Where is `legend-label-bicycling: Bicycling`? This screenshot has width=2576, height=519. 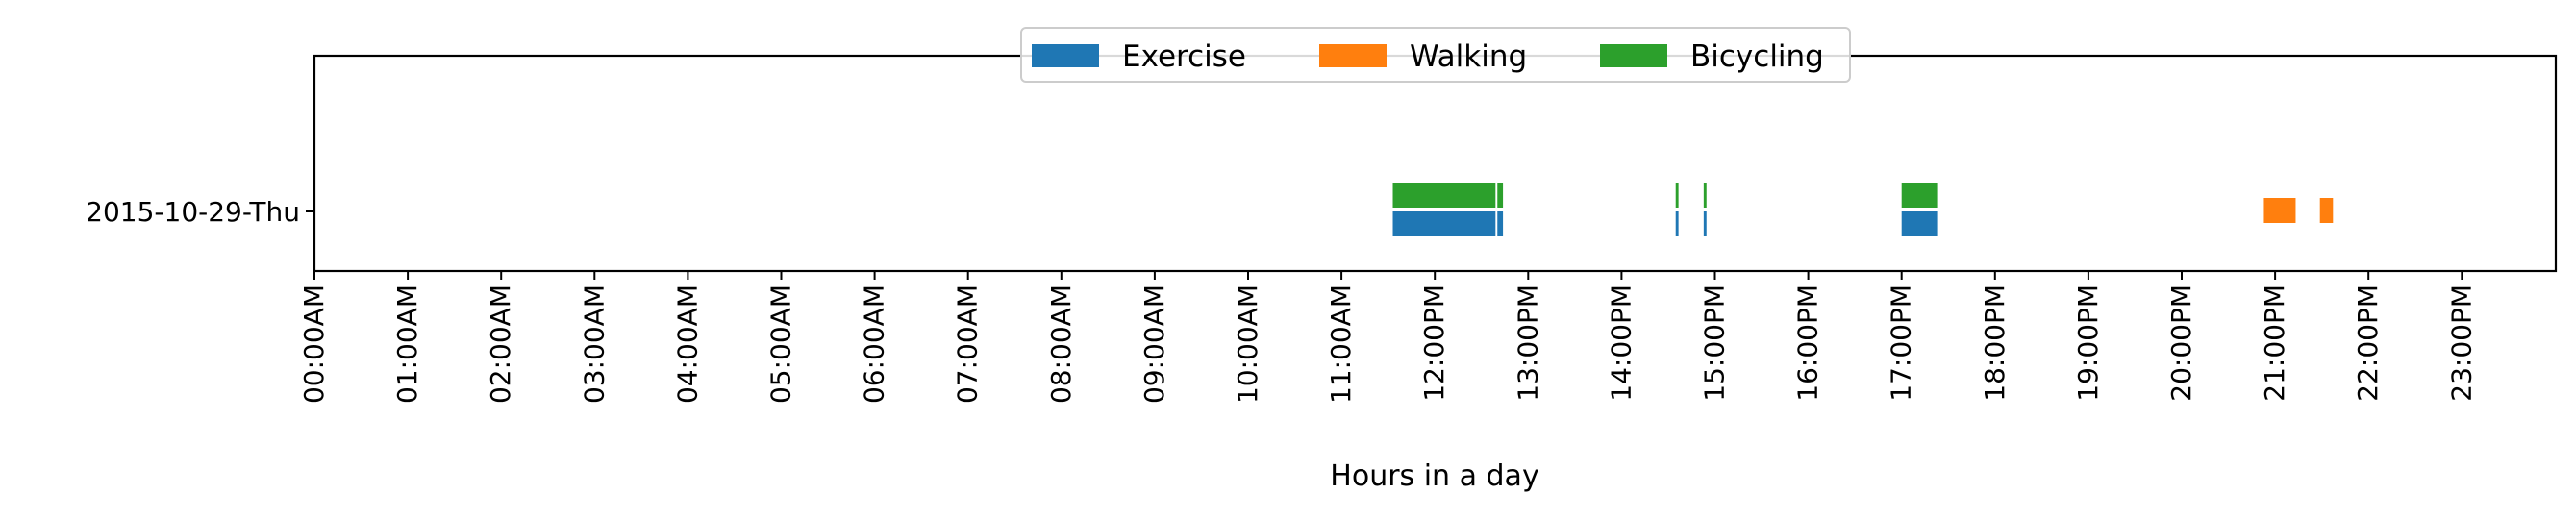 legend-label-bicycling: Bicycling is located at coordinates (1757, 56).